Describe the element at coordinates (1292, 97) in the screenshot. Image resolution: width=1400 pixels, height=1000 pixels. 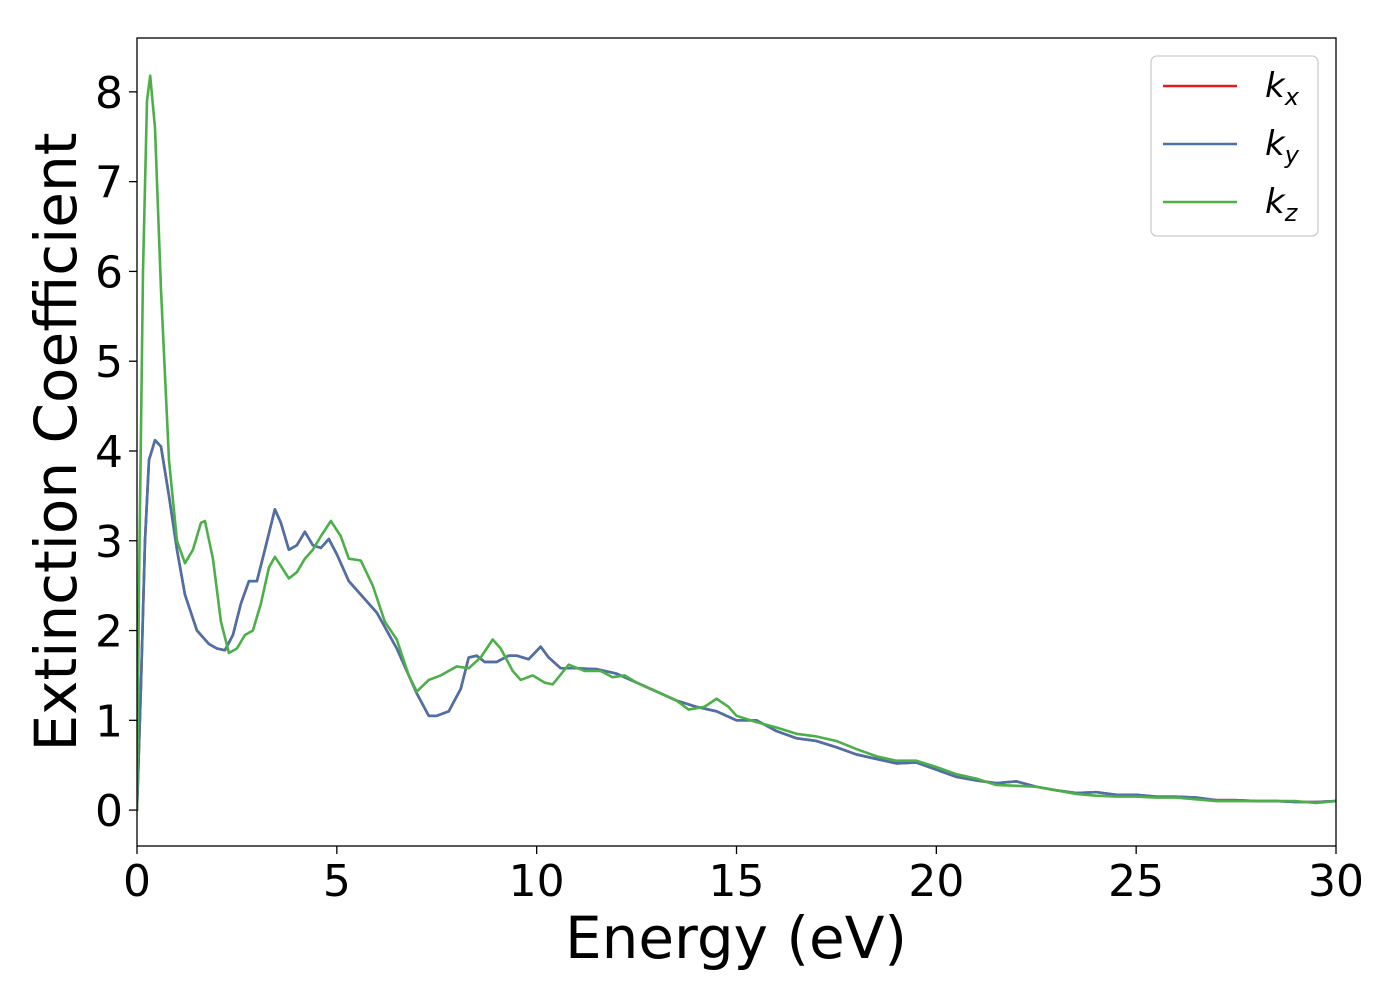
I see `legend-label-sub: x` at that location.